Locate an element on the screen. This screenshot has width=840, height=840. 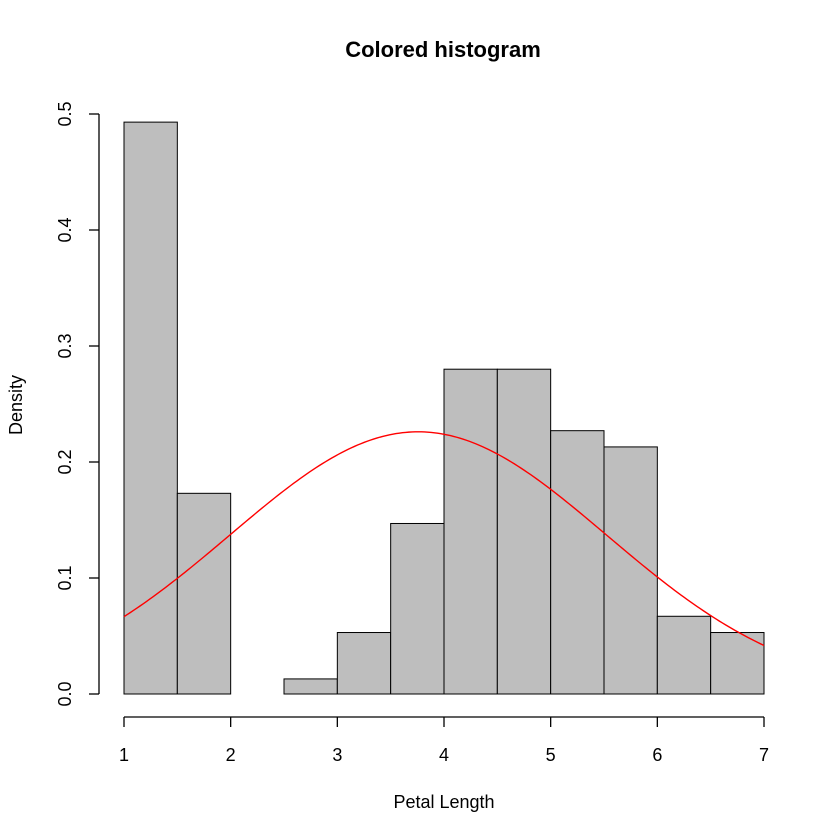
x-axis-label: Petal Length is located at coordinates (443, 802).